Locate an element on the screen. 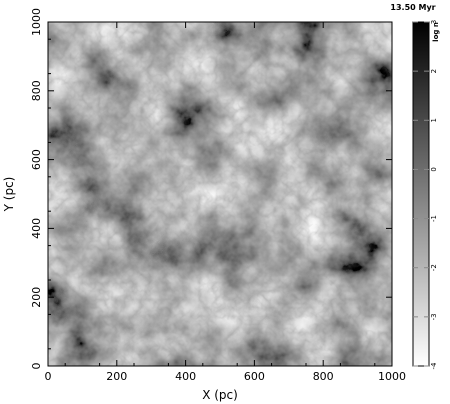 The image size is (450, 404). colorbar-tick-label: 3 is located at coordinates (434, 22).